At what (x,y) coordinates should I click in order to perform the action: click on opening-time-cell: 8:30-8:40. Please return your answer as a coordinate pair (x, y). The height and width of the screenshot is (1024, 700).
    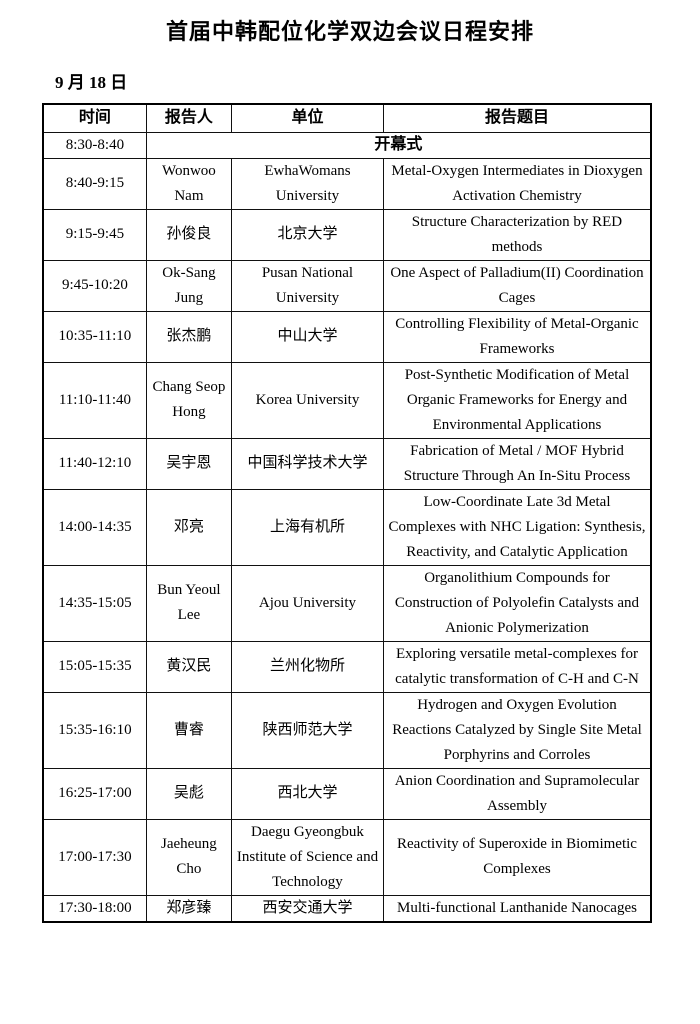
    Looking at the image, I should click on (94, 145).